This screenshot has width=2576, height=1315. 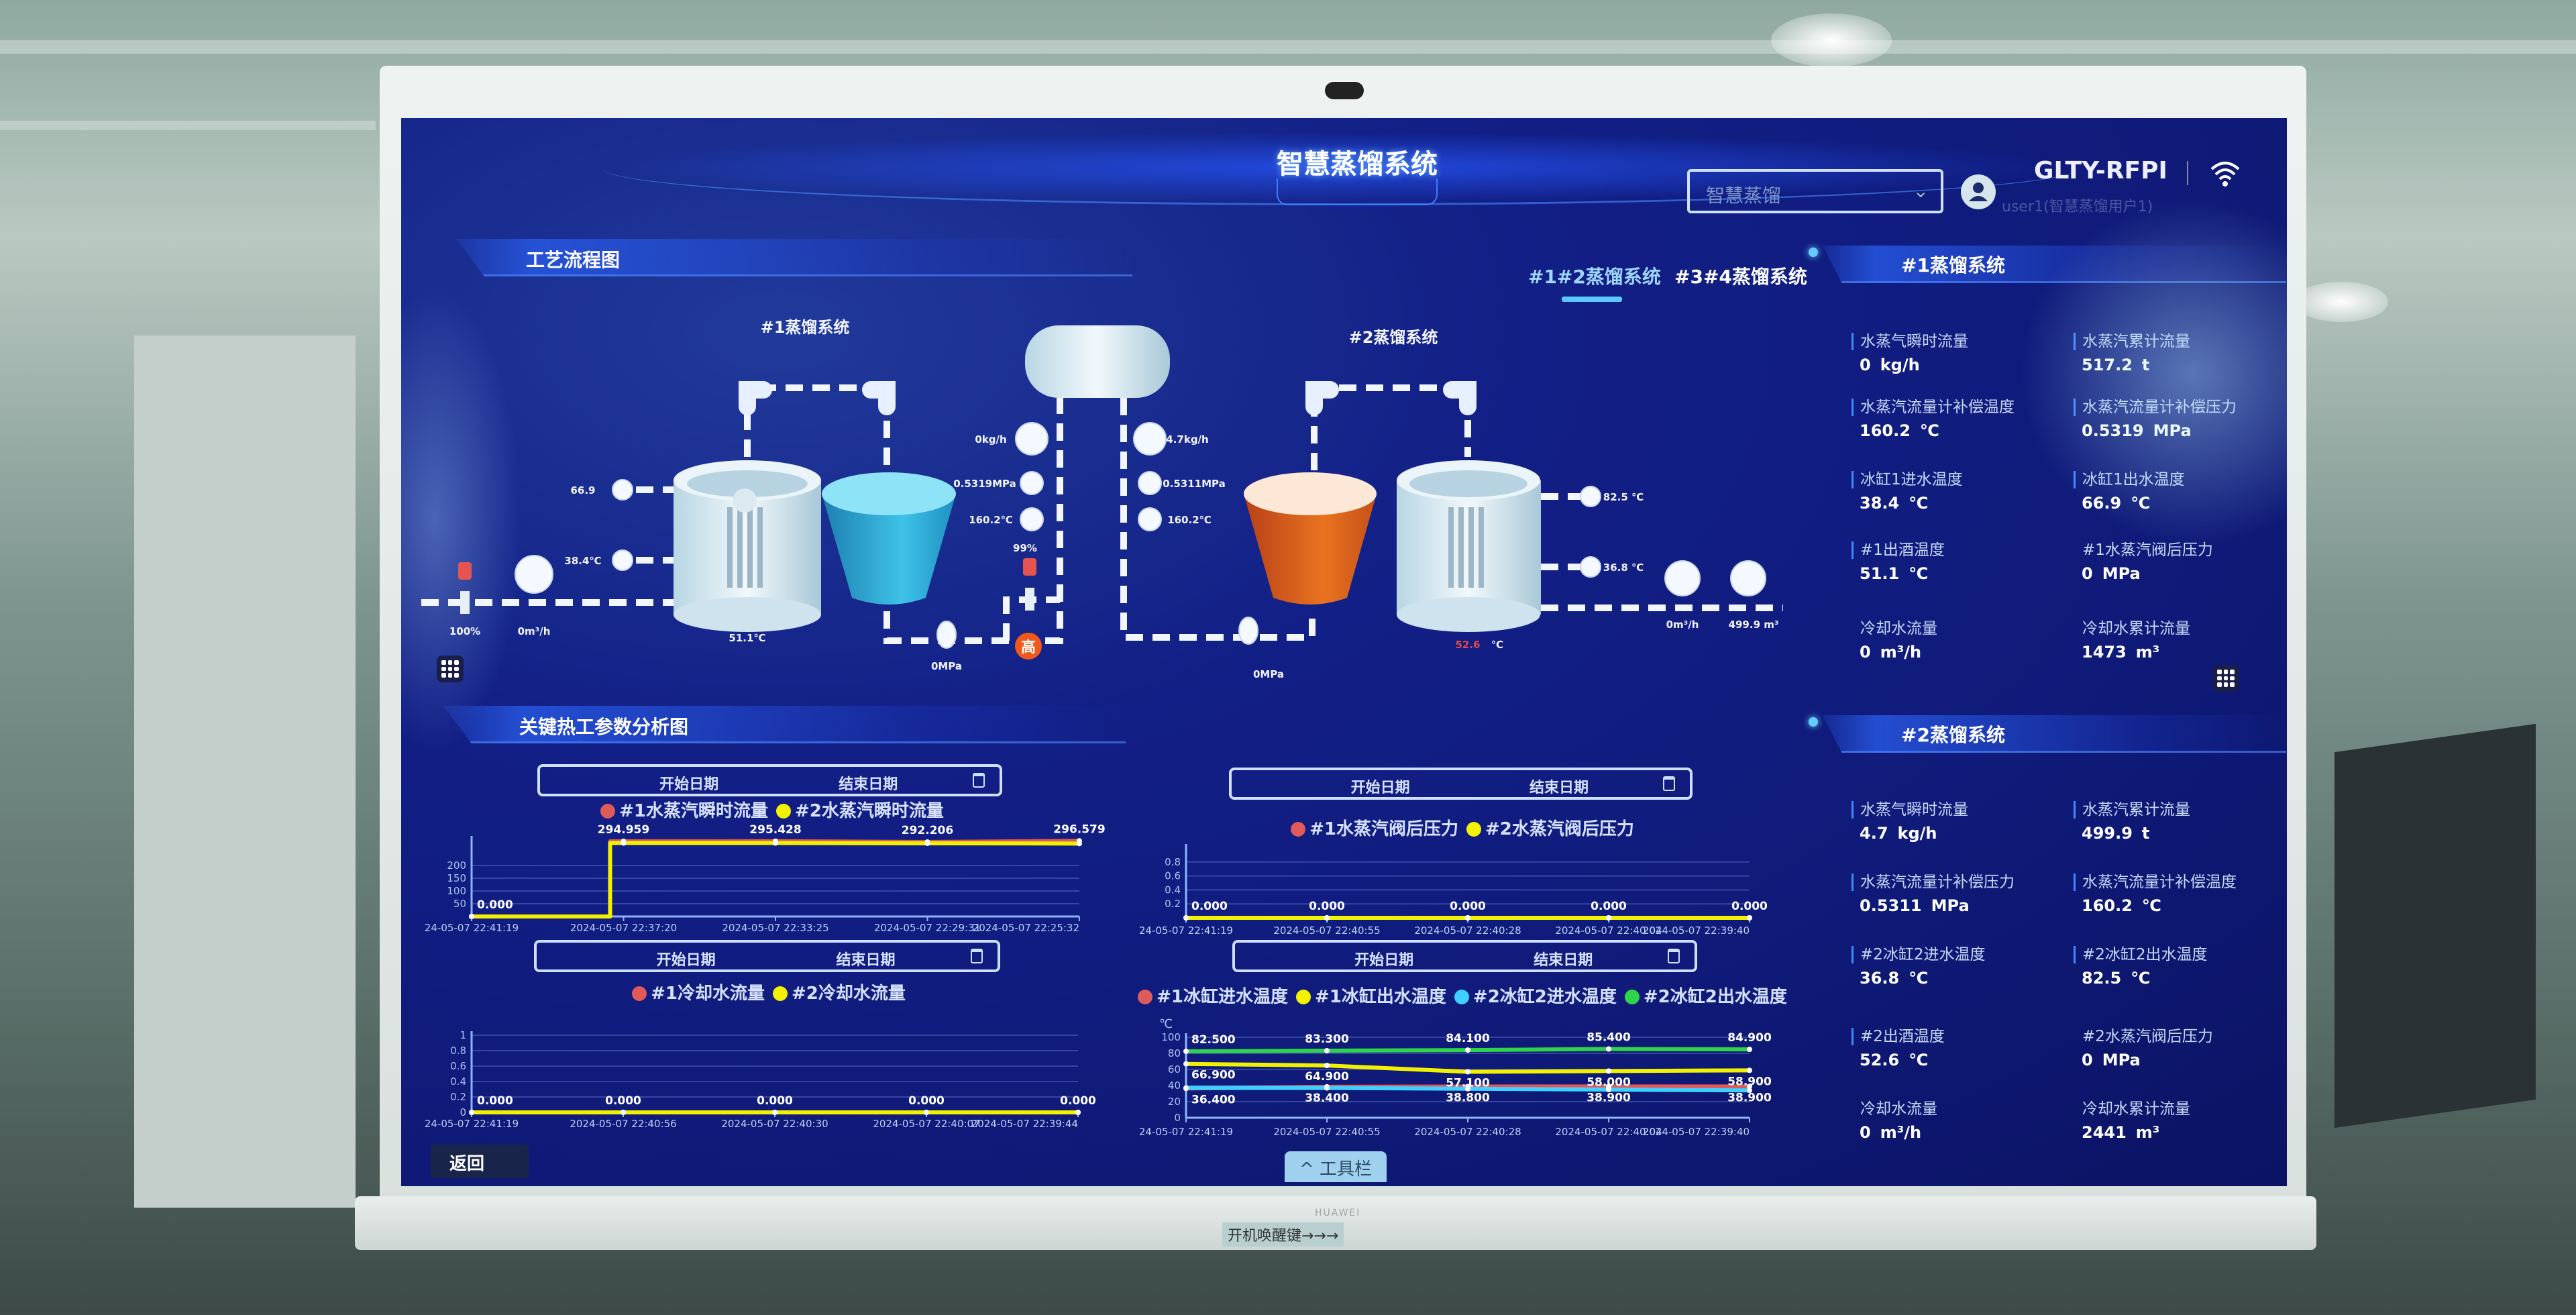 I want to click on x-tick-label: 2024-05-07 22:40:55, so click(x=1326, y=931).